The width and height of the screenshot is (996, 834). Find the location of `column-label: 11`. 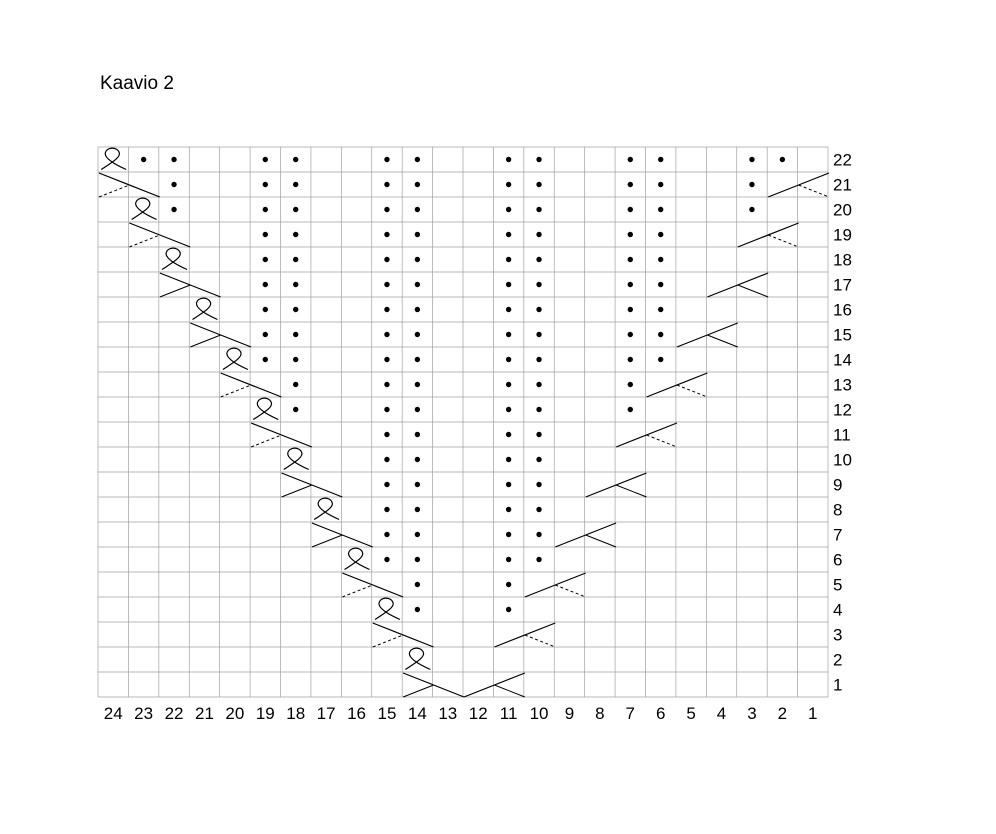

column-label: 11 is located at coordinates (509, 713).